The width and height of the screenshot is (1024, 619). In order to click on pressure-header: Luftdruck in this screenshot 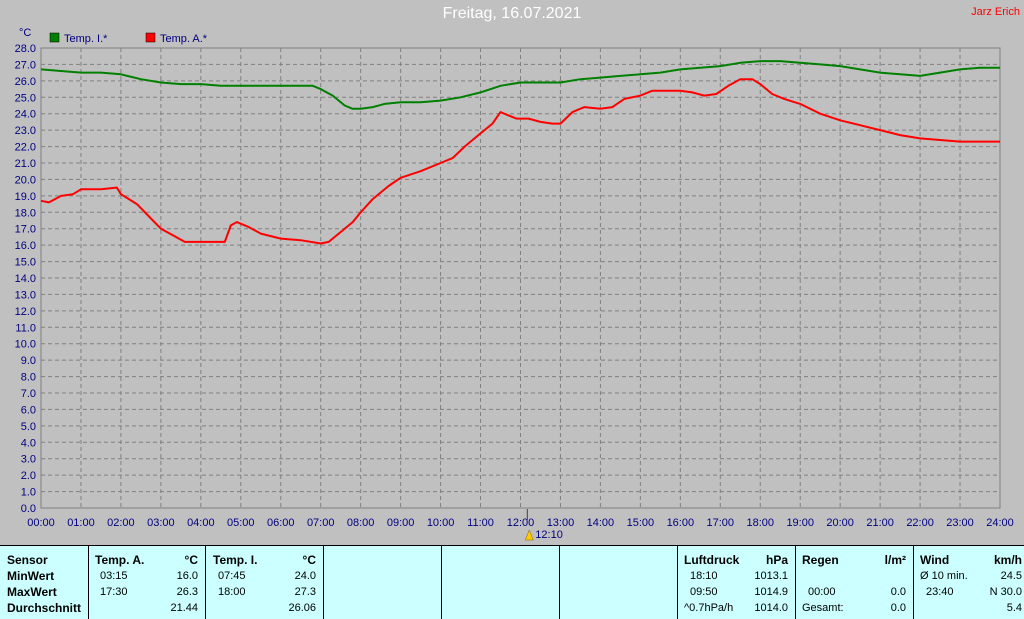, I will do `click(712, 560)`.